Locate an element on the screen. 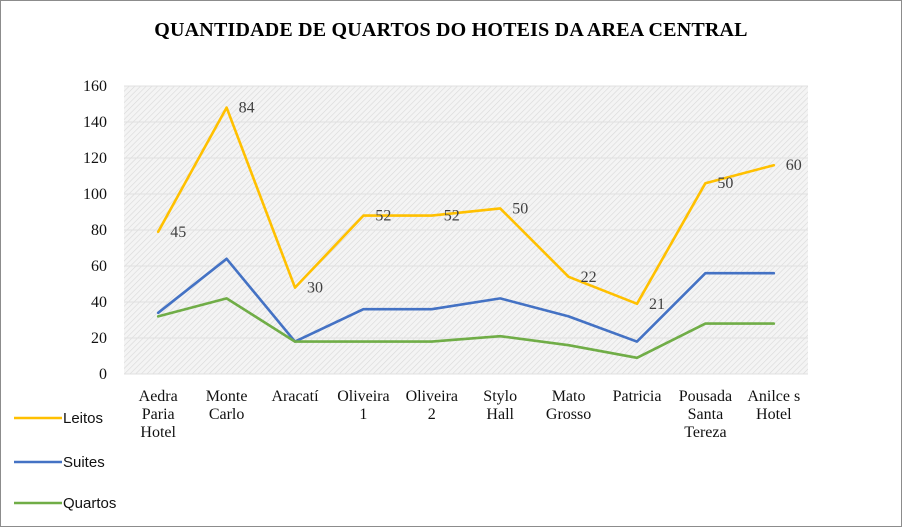  y-tick-label: 40 is located at coordinates (99, 302).